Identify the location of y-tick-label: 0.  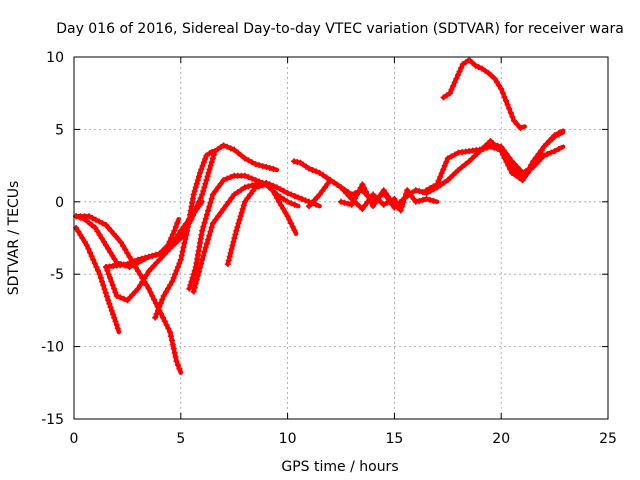
(59, 203).